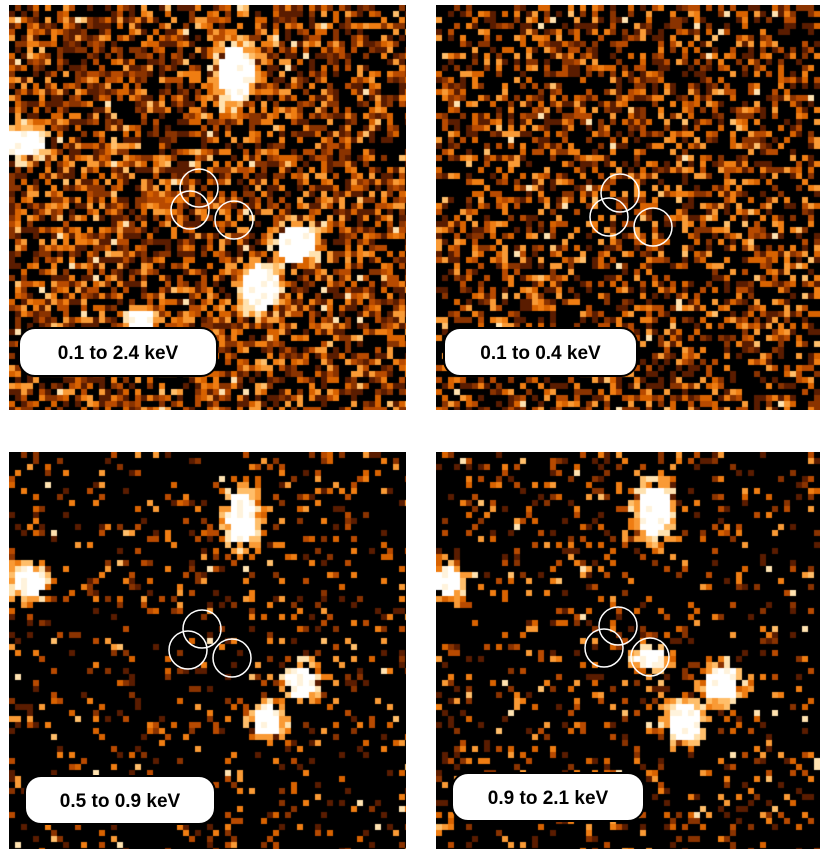 The image size is (820, 849). What do you see at coordinates (118, 352) in the screenshot?
I see `energy-band-label: 0.1 to 2.4 keV` at bounding box center [118, 352].